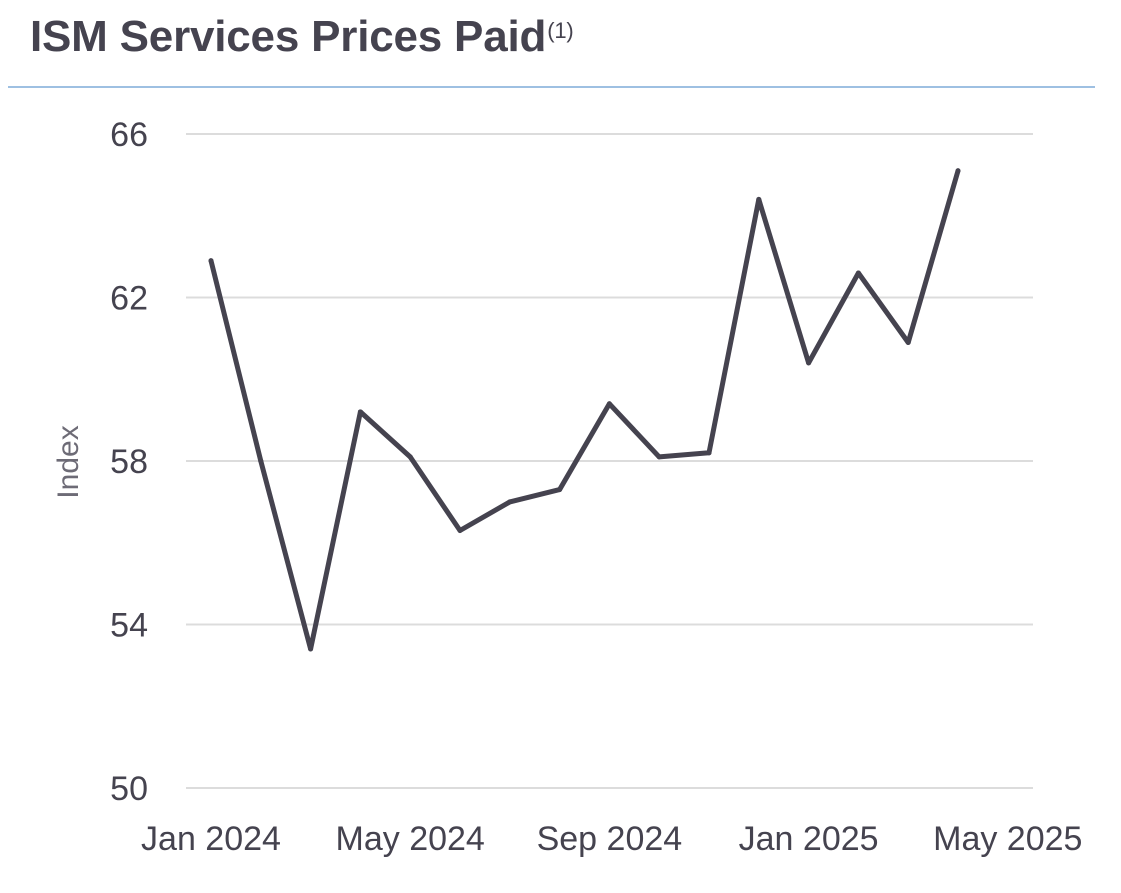  What do you see at coordinates (68, 461) in the screenshot?
I see `y-axis-label: Index` at bounding box center [68, 461].